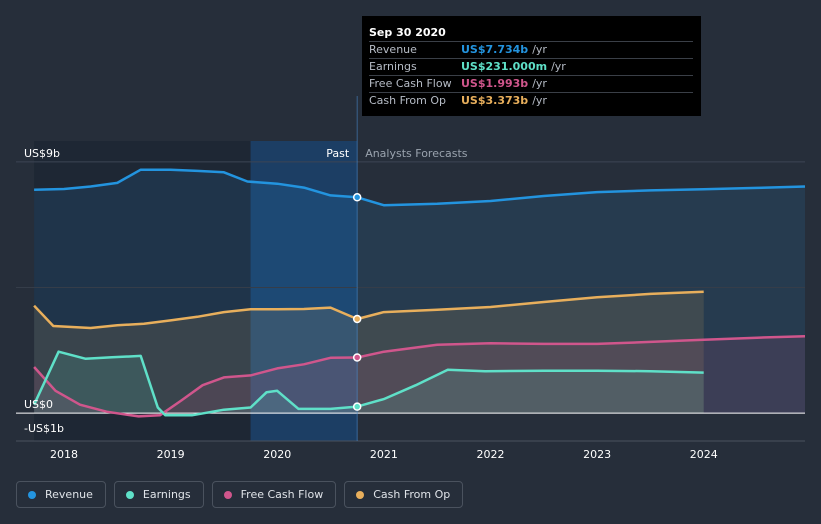  What do you see at coordinates (531, 33) in the screenshot?
I see `tooltip-date: Sep 30 2020` at bounding box center [531, 33].